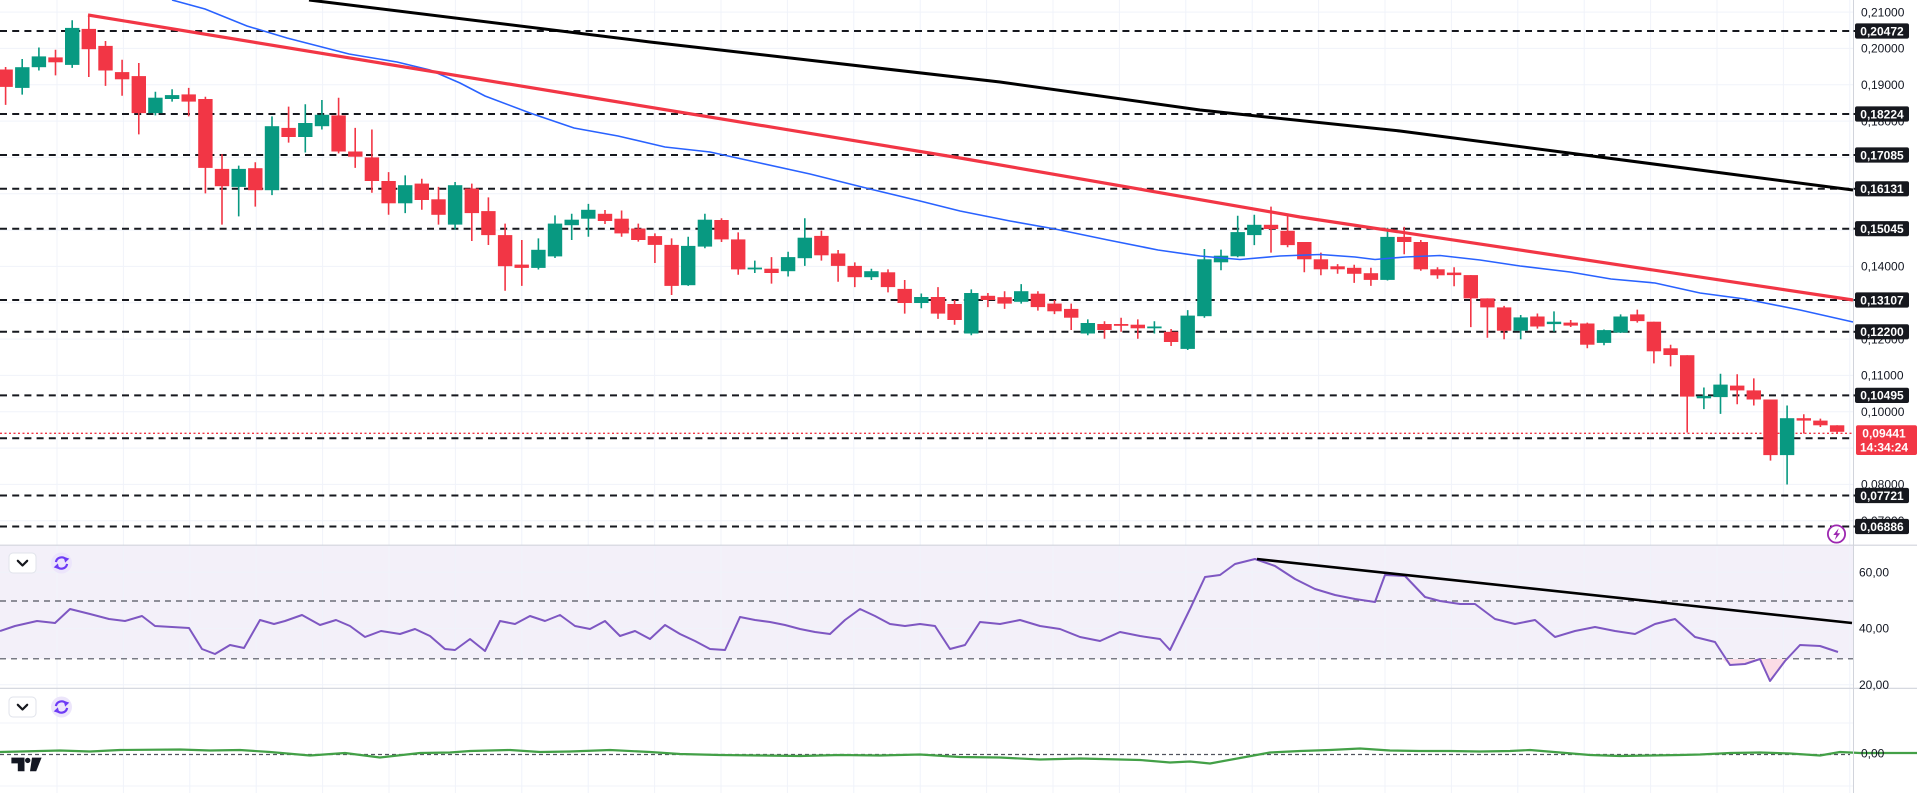 The width and height of the screenshot is (1917, 798). Describe the element at coordinates (1884, 434) in the screenshot. I see `svg-text: 0,09441` at that location.